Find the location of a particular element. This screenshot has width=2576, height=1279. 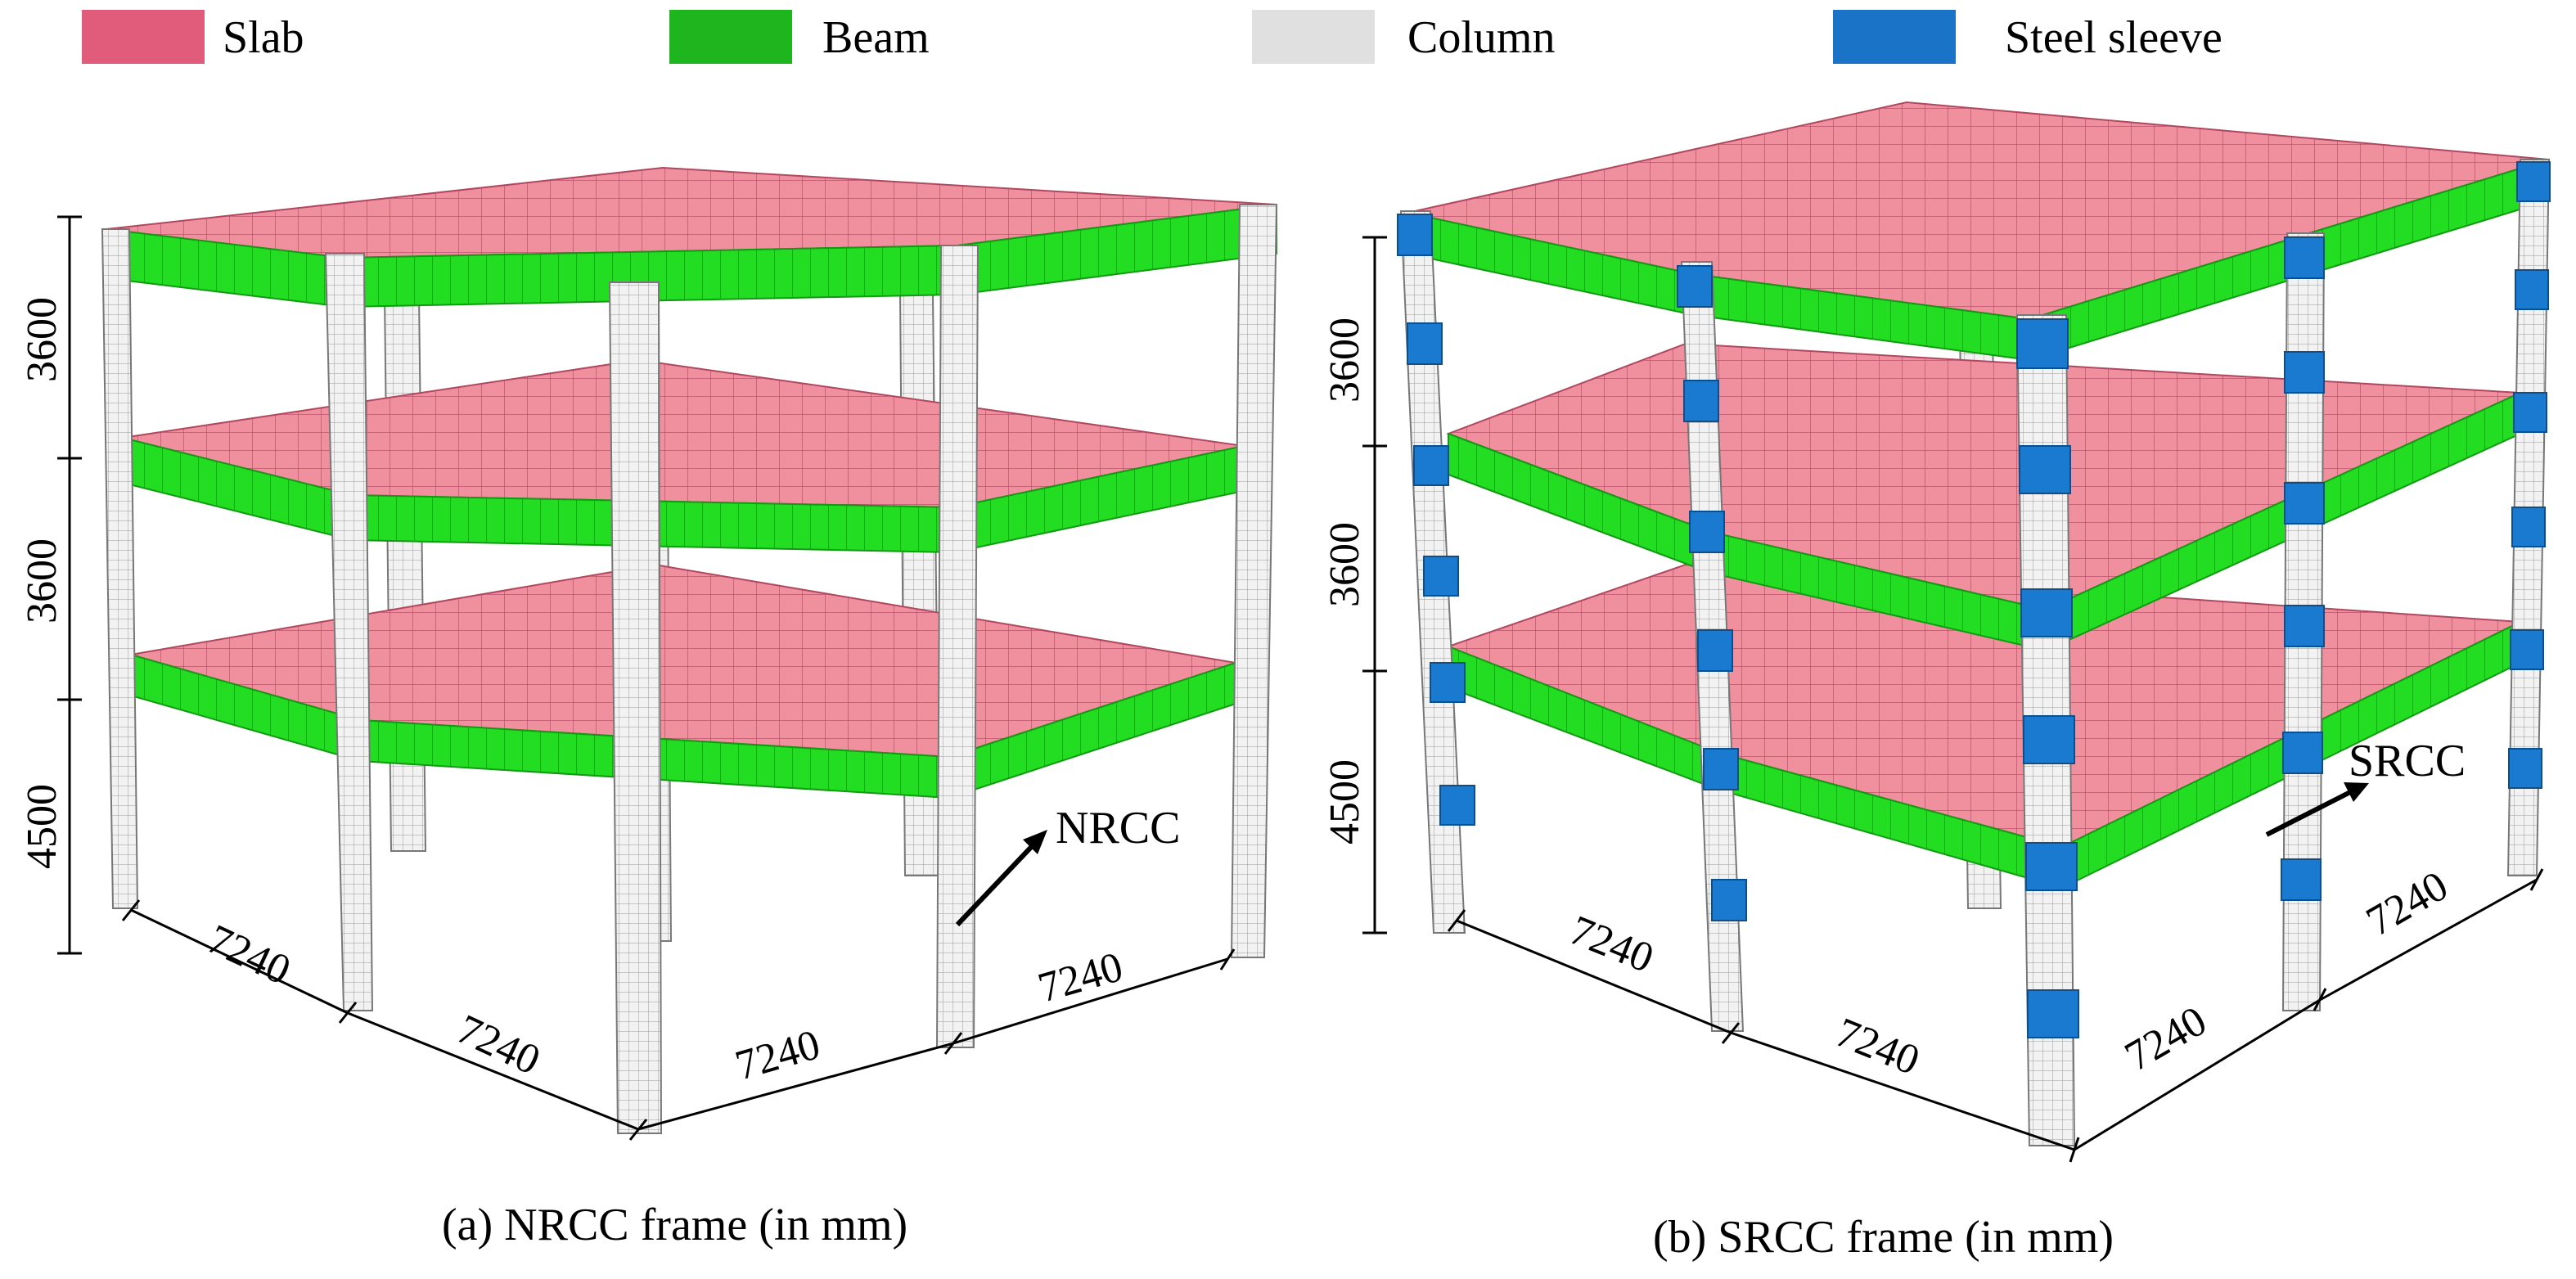

frame-a-tag-arrow is located at coordinates (1001, 878).